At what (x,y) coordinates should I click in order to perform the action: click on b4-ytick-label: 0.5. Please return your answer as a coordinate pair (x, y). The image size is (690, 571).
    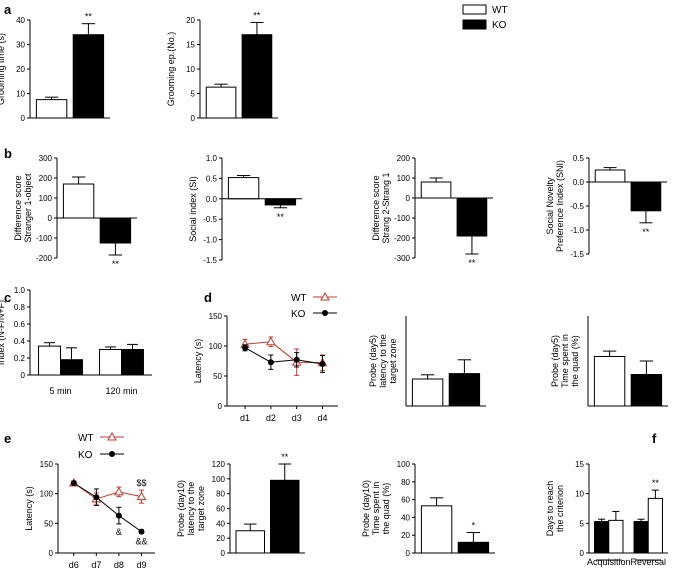
    Looking at the image, I should click on (579, 158).